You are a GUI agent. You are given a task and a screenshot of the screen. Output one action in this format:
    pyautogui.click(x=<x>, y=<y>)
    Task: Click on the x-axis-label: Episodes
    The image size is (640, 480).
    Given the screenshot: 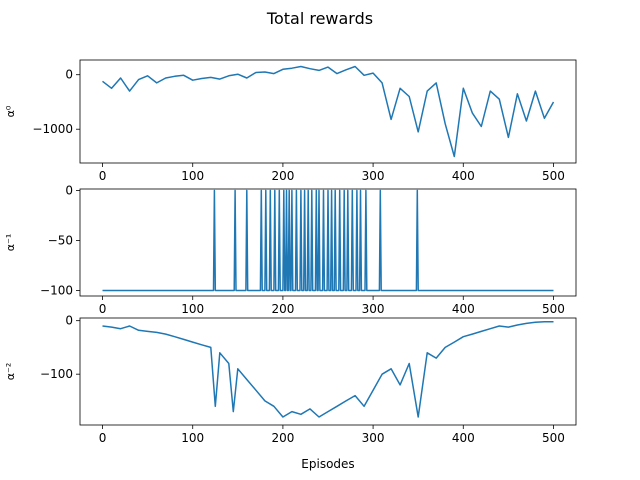 What is the action you would take?
    pyautogui.click(x=327, y=464)
    